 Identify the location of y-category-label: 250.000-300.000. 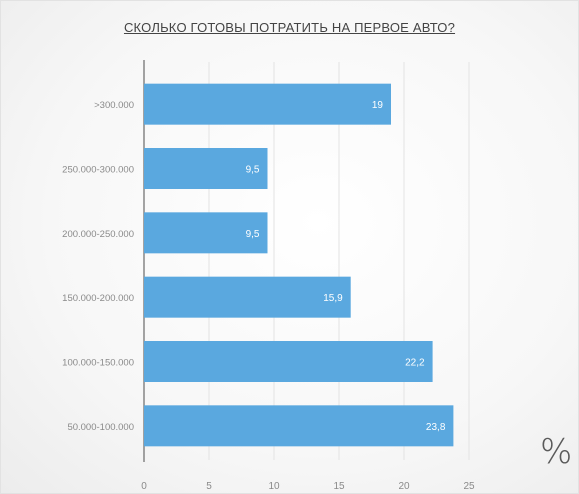
(98, 170).